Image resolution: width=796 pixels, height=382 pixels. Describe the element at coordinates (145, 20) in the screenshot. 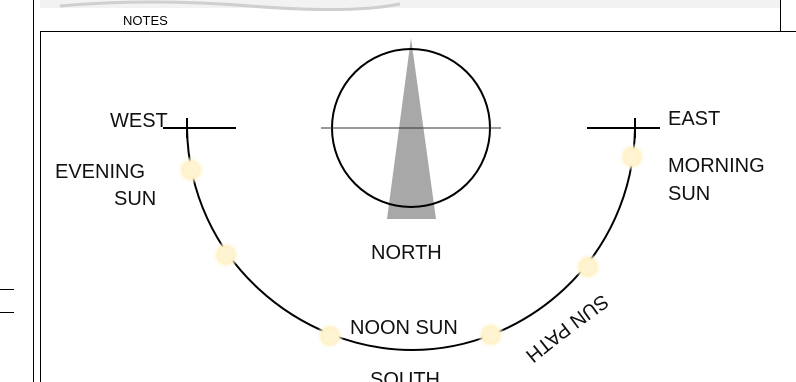

I see `notes-label: NOTES` at that location.